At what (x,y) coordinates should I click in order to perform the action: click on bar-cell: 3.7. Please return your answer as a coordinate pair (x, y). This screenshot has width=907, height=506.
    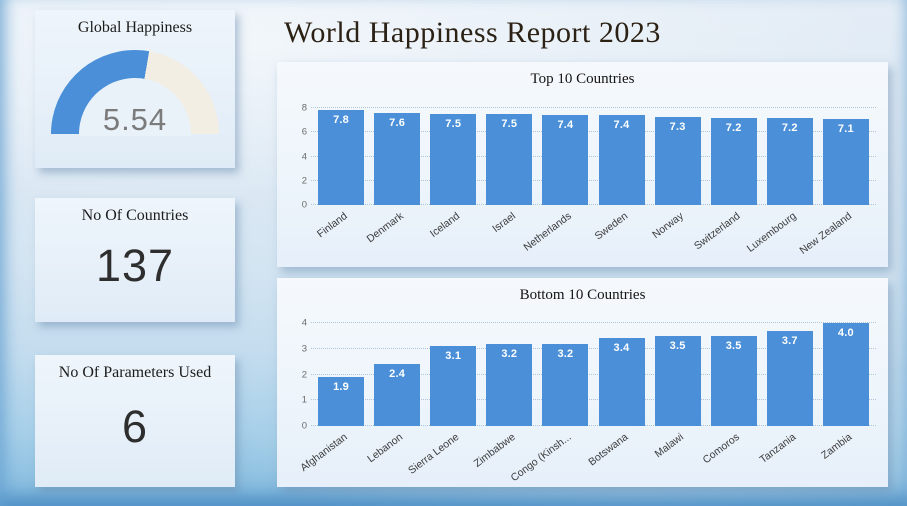
    Looking at the image, I should click on (790, 374).